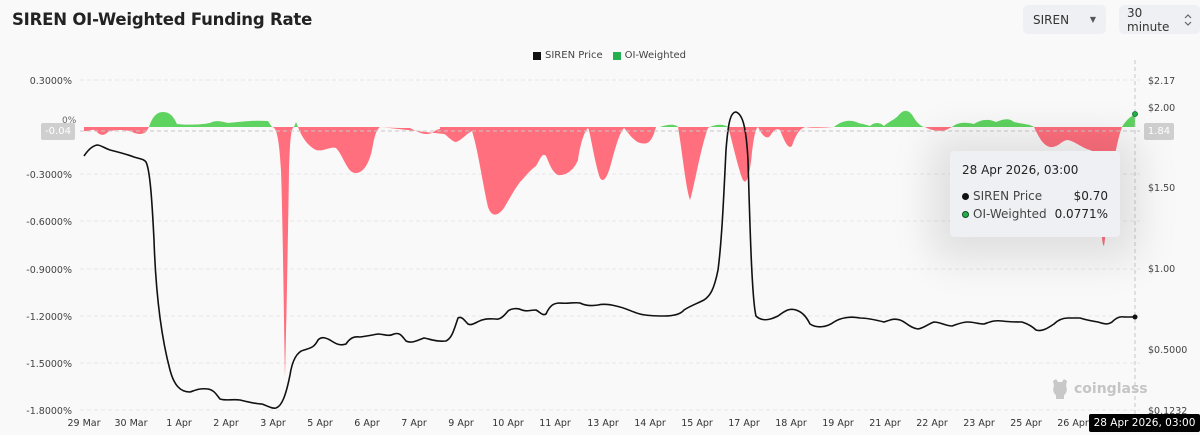 Image resolution: width=1200 pixels, height=435 pixels. I want to click on svg-text: 30 Mar, so click(130, 423).